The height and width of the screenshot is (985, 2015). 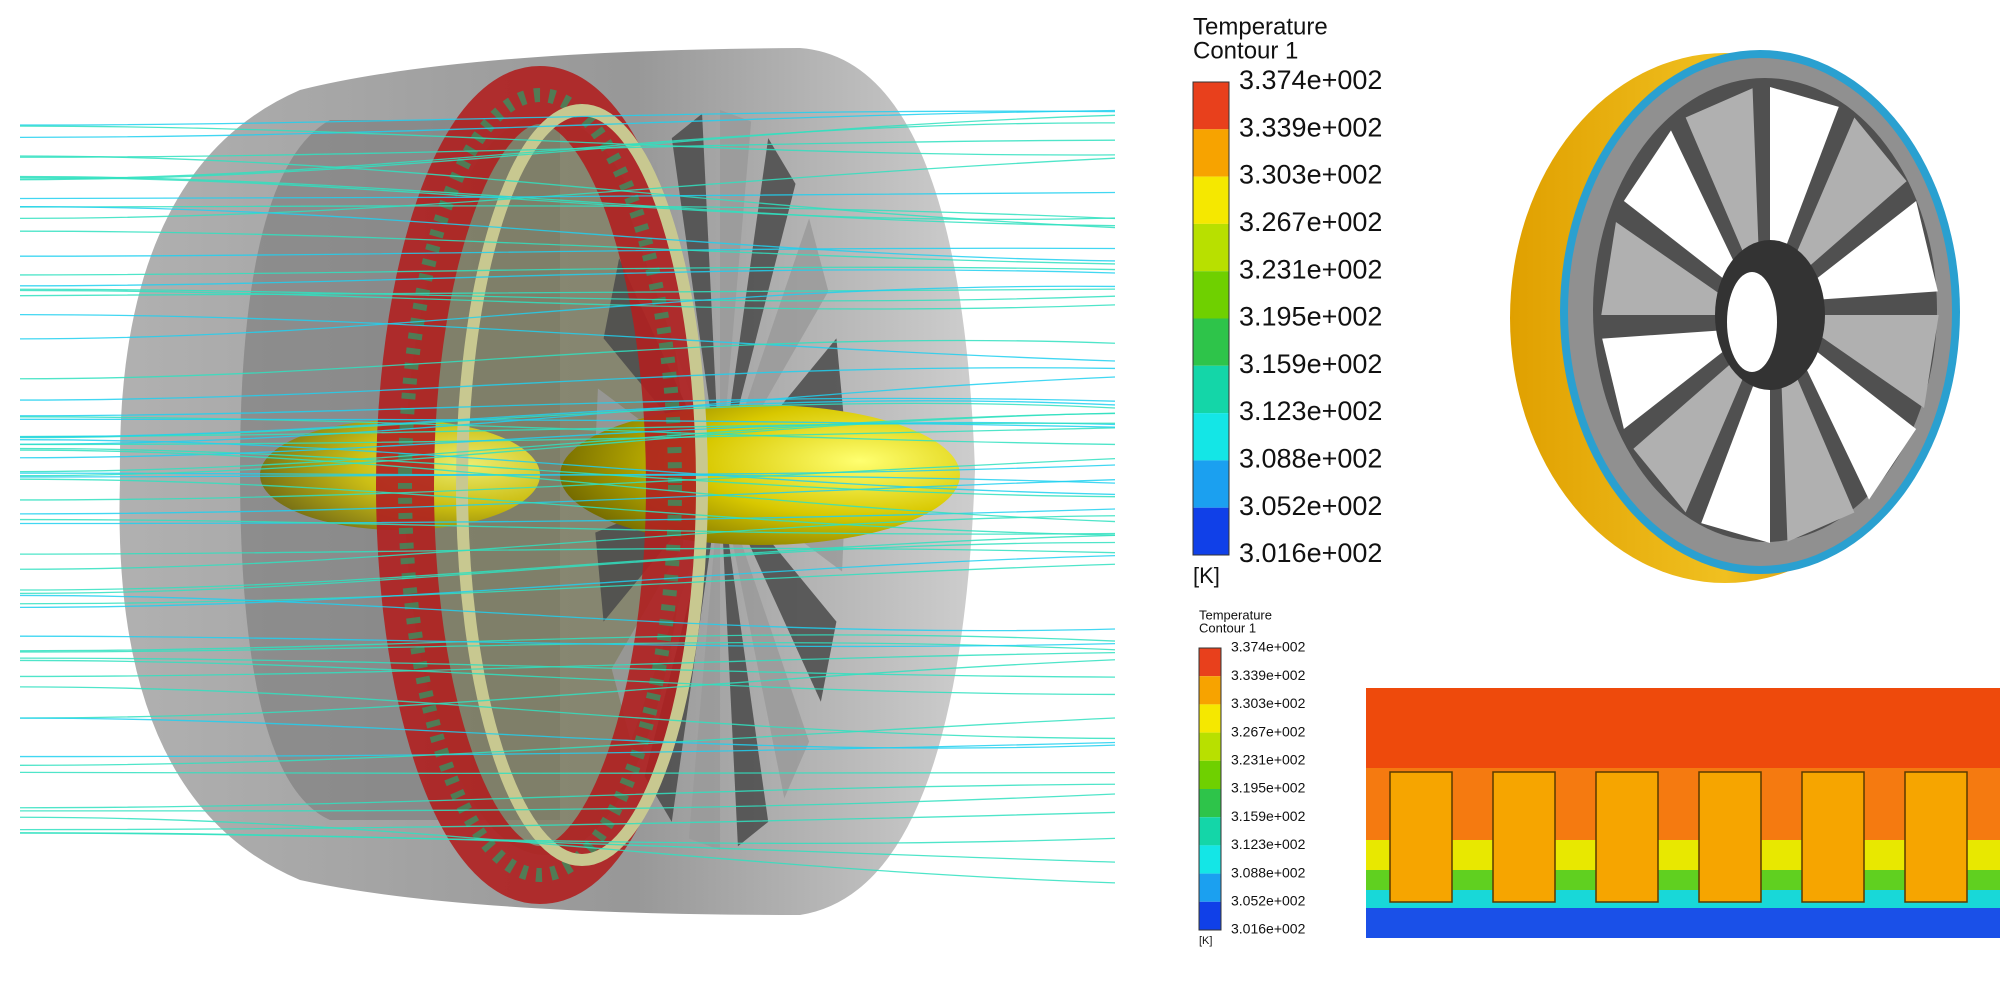 I want to click on legend-label: 3.339e+002, so click(x=1268, y=675).